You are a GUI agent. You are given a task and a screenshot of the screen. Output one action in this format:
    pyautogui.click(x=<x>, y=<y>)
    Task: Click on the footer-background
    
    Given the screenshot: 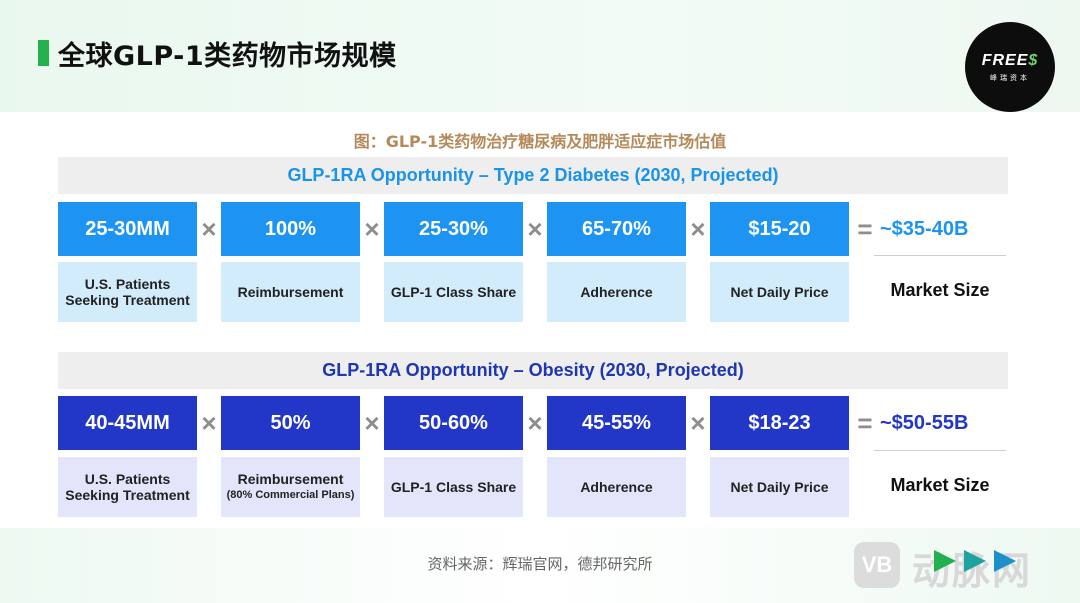 What is the action you would take?
    pyautogui.click(x=540, y=565)
    